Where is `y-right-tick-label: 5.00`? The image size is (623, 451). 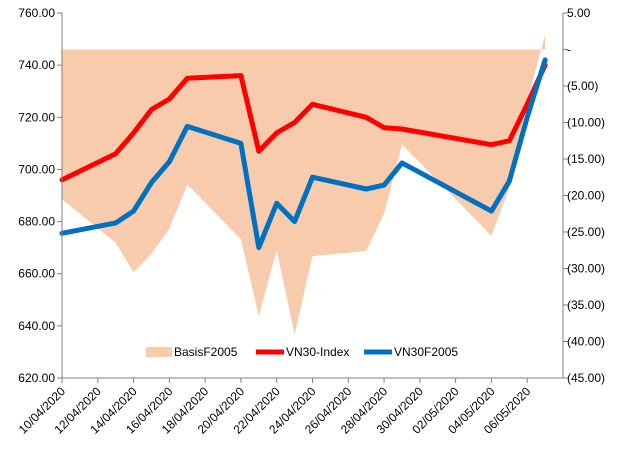 y-right-tick-label: 5.00 is located at coordinates (579, 13).